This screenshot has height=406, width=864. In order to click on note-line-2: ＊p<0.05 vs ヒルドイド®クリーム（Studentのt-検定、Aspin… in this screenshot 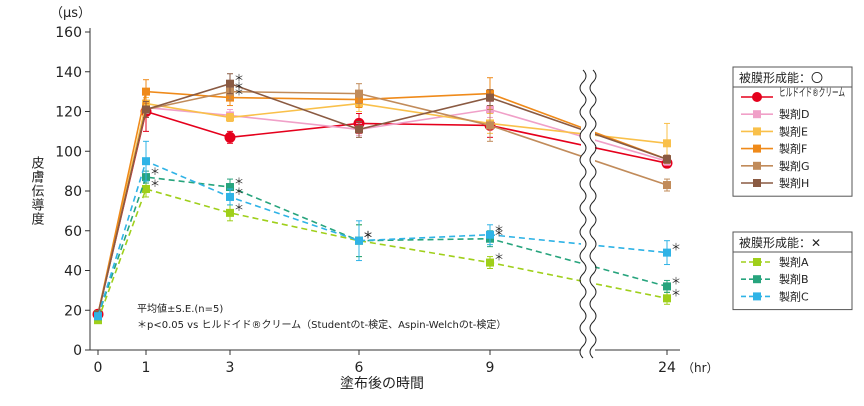, I will do `click(321, 324)`.